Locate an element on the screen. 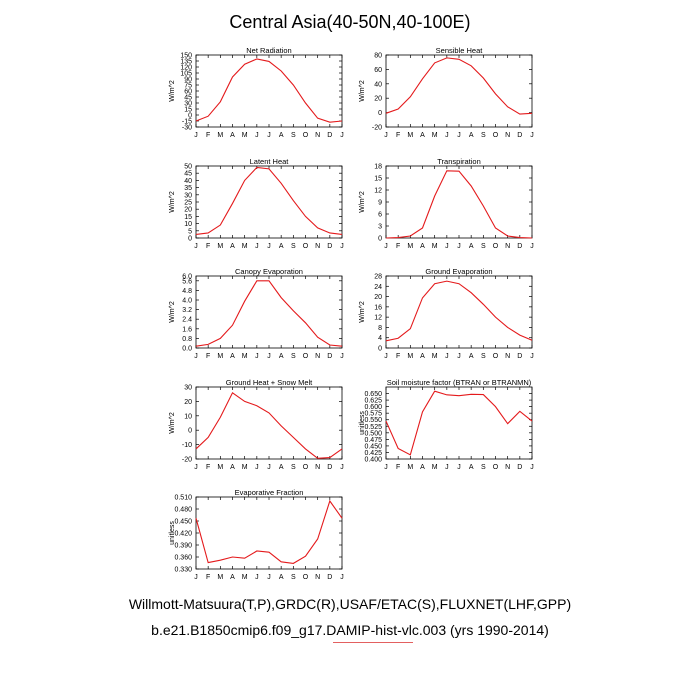 This screenshot has width=700, height=700. y-tick-label: 0.390 is located at coordinates (183, 546).